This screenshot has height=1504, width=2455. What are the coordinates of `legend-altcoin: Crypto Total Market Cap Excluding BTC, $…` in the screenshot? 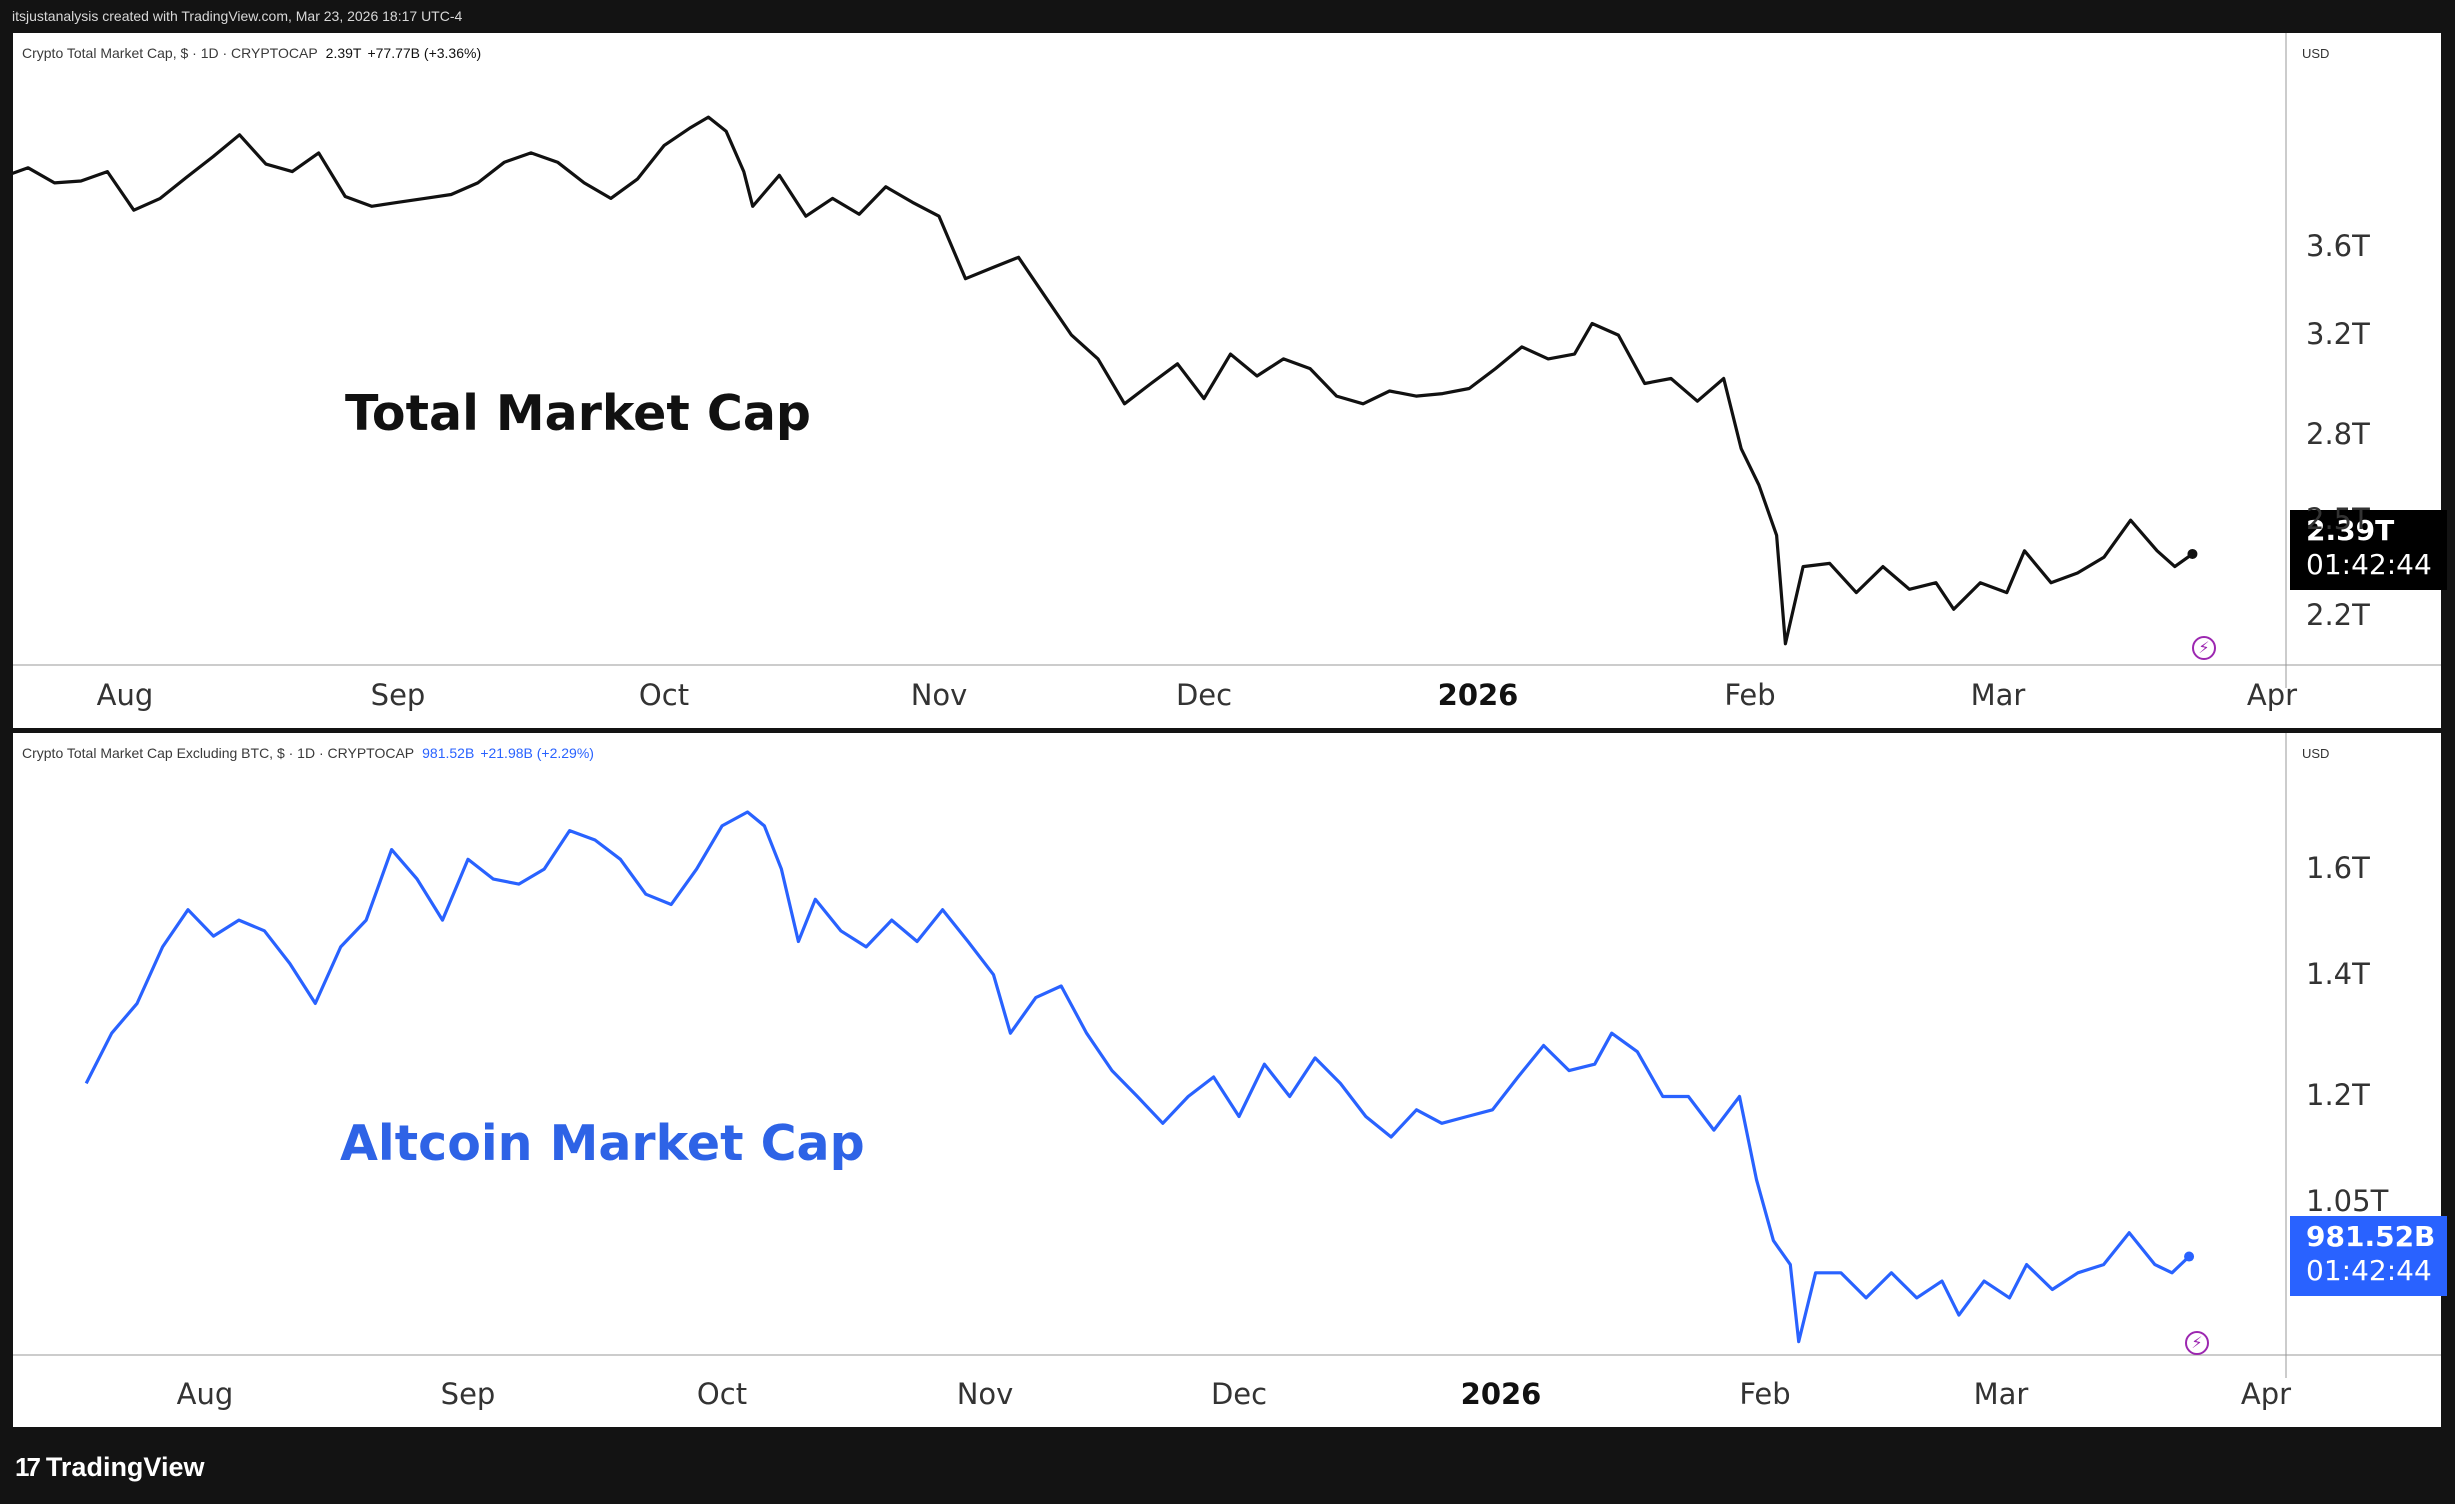 It's located at (308, 753).